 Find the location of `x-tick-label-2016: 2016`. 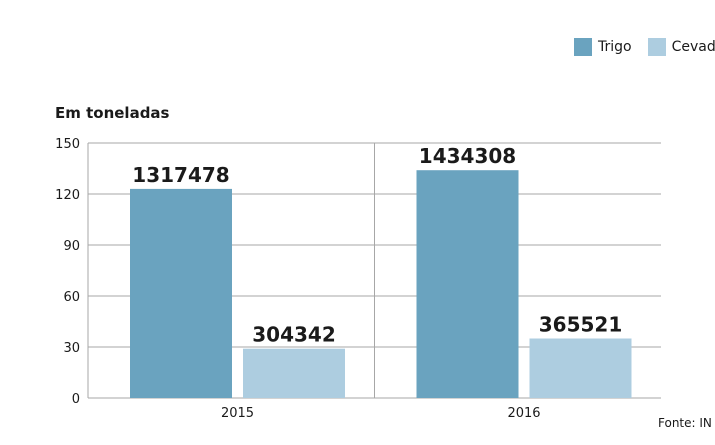

x-tick-label-2016: 2016 is located at coordinates (523, 413).